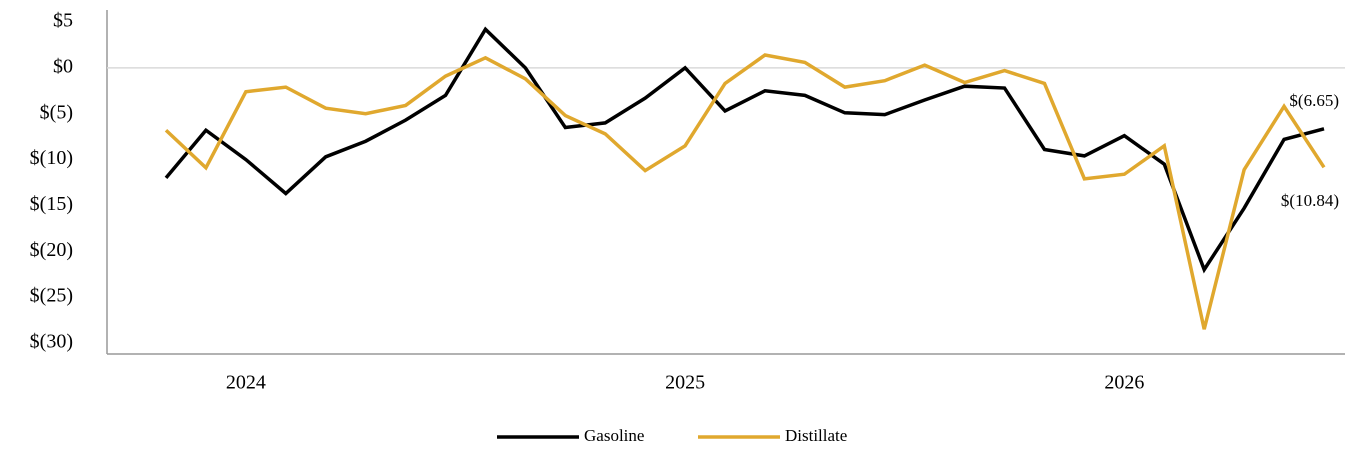 The width and height of the screenshot is (1364, 460). I want to click on x-tick-label: 2025, so click(685, 383).